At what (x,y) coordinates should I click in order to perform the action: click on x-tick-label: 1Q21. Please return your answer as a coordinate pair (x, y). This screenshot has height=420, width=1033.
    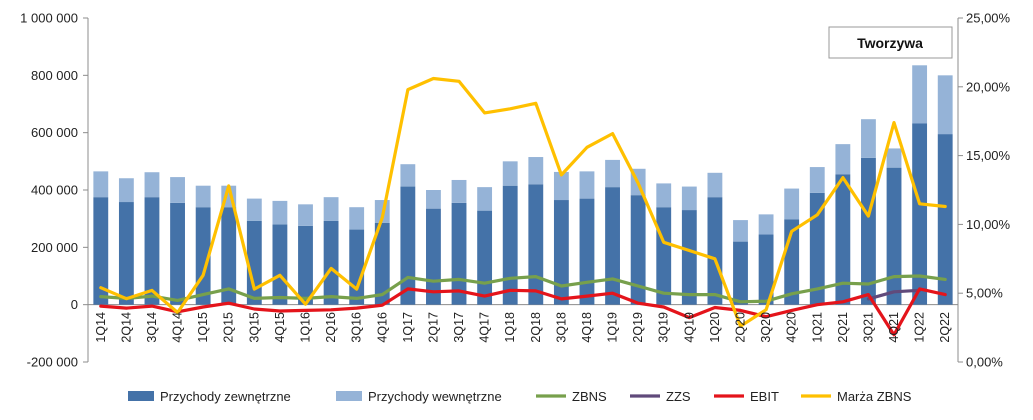
    Looking at the image, I should click on (817, 327).